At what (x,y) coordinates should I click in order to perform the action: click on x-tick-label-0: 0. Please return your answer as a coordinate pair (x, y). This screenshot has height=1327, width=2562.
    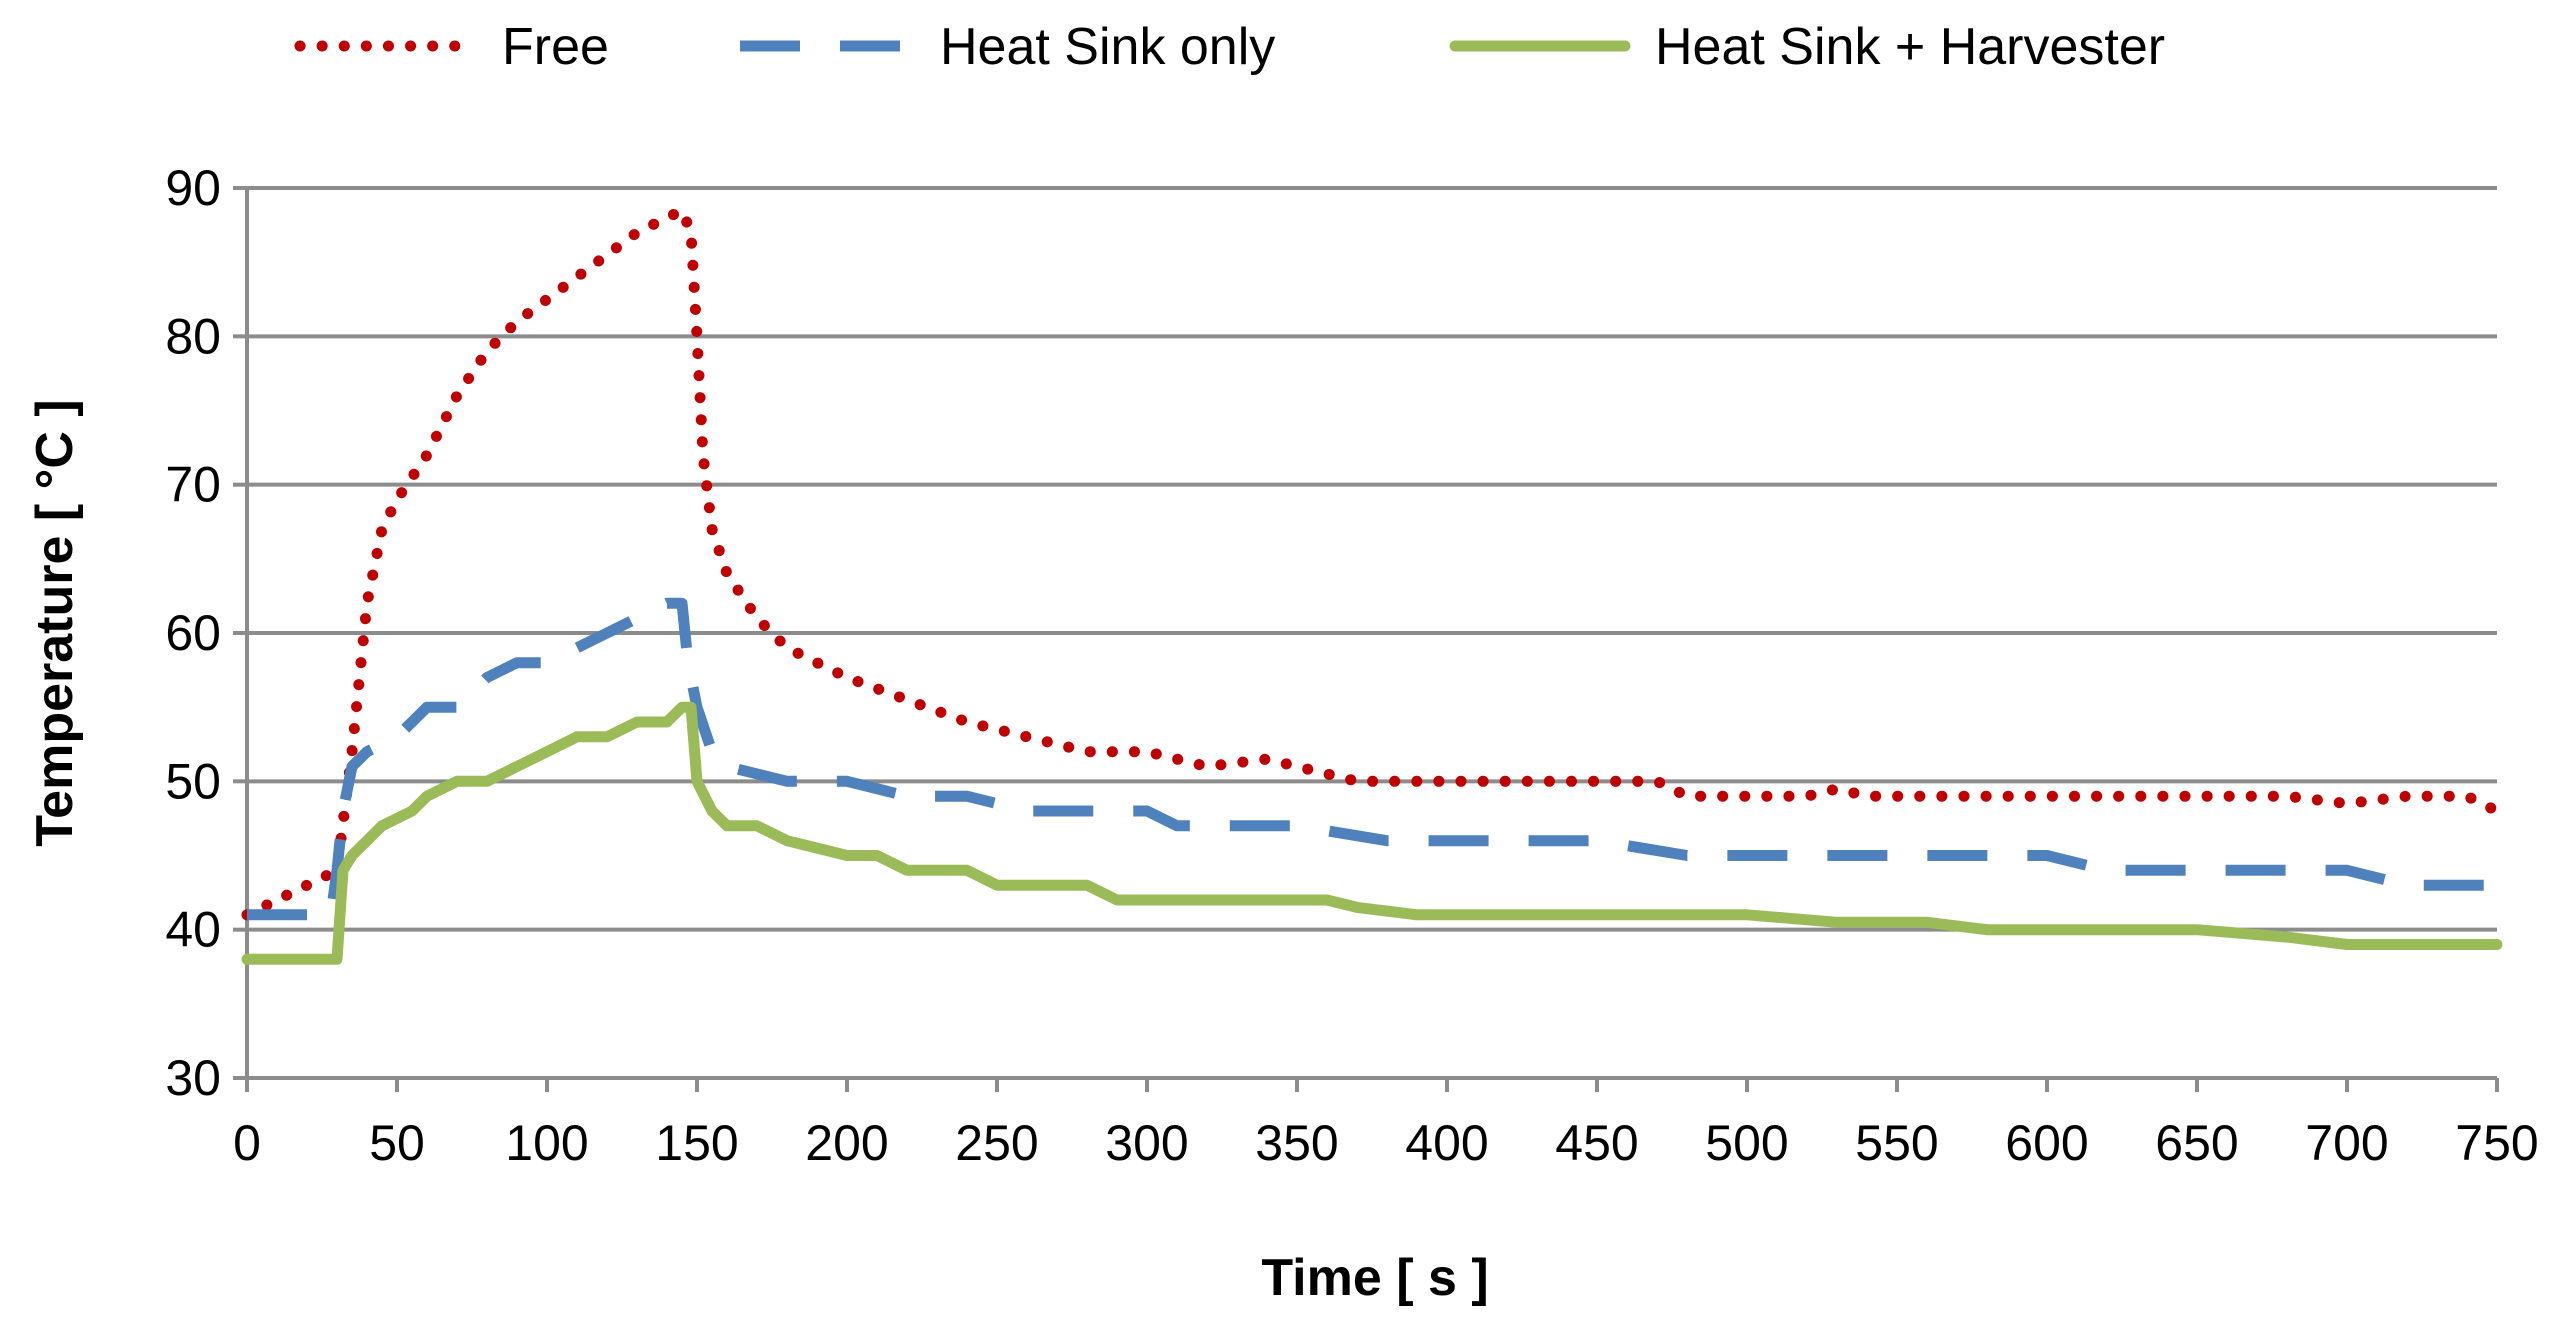
    Looking at the image, I should click on (247, 1143).